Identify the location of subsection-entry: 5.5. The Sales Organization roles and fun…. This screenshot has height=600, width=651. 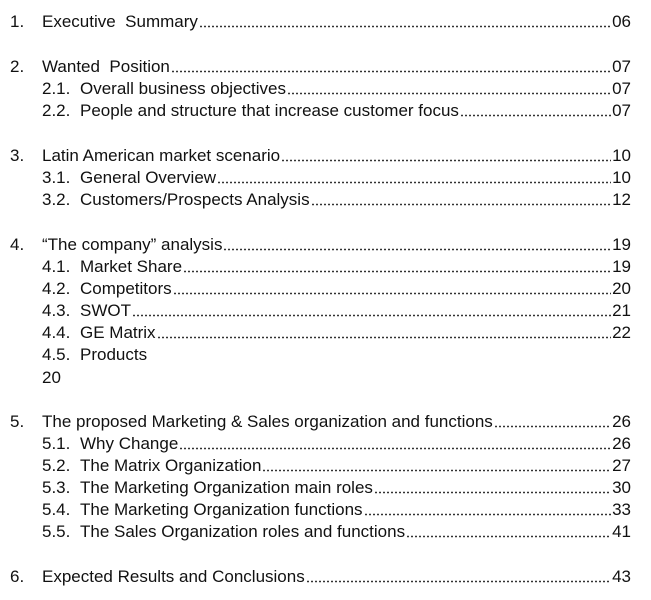
(336, 532).